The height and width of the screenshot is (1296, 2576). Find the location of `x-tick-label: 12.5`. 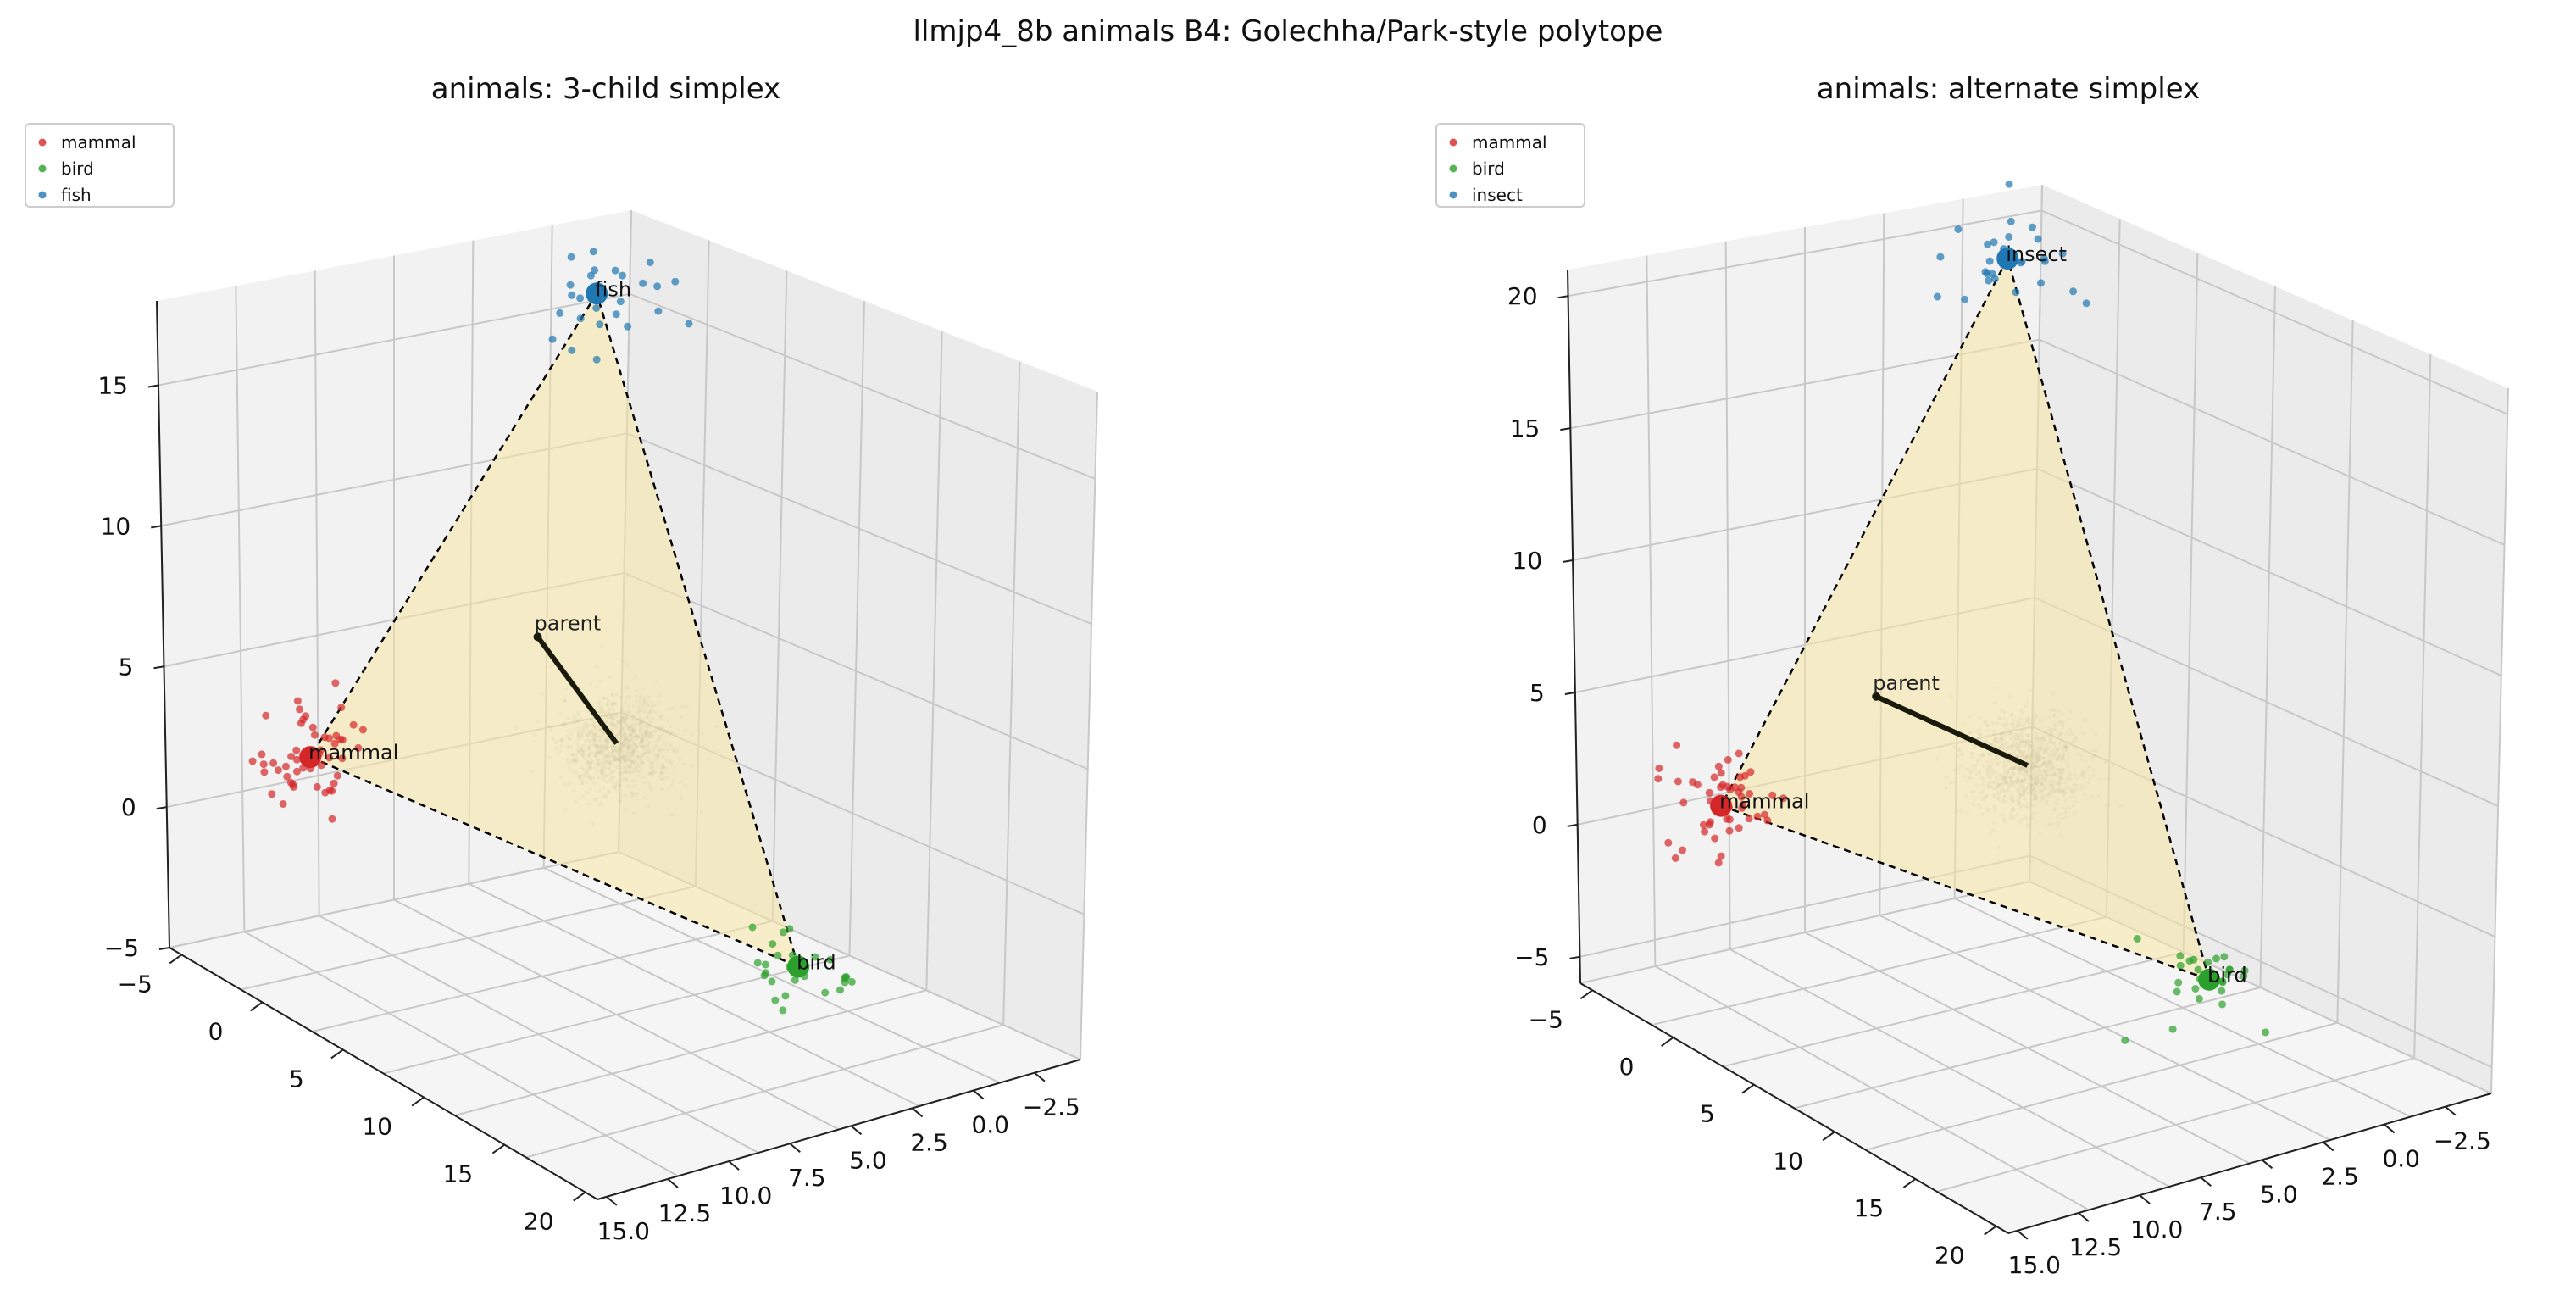

x-tick-label: 12.5 is located at coordinates (2095, 1247).